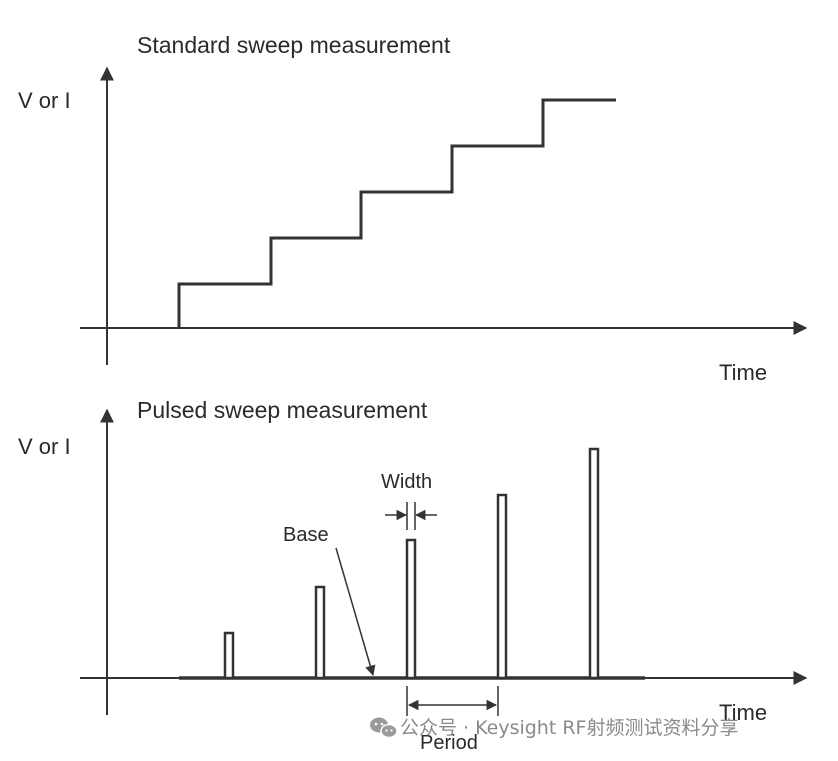 Image resolution: width=838 pixels, height=761 pixels. I want to click on top-panel-title: Standard sweep measurement, so click(294, 45).